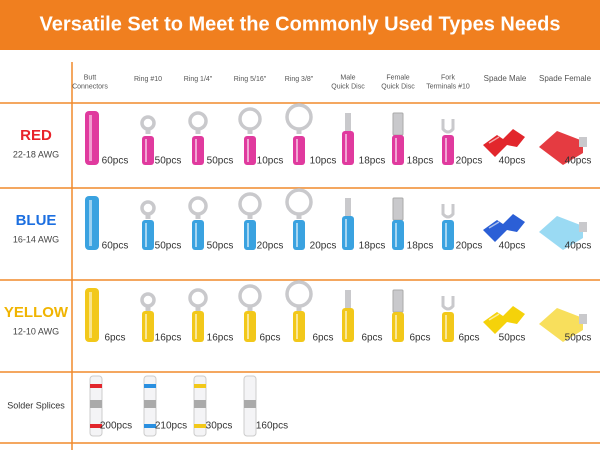  What do you see at coordinates (504, 143) in the screenshot?
I see `connector-spadem` at bounding box center [504, 143].